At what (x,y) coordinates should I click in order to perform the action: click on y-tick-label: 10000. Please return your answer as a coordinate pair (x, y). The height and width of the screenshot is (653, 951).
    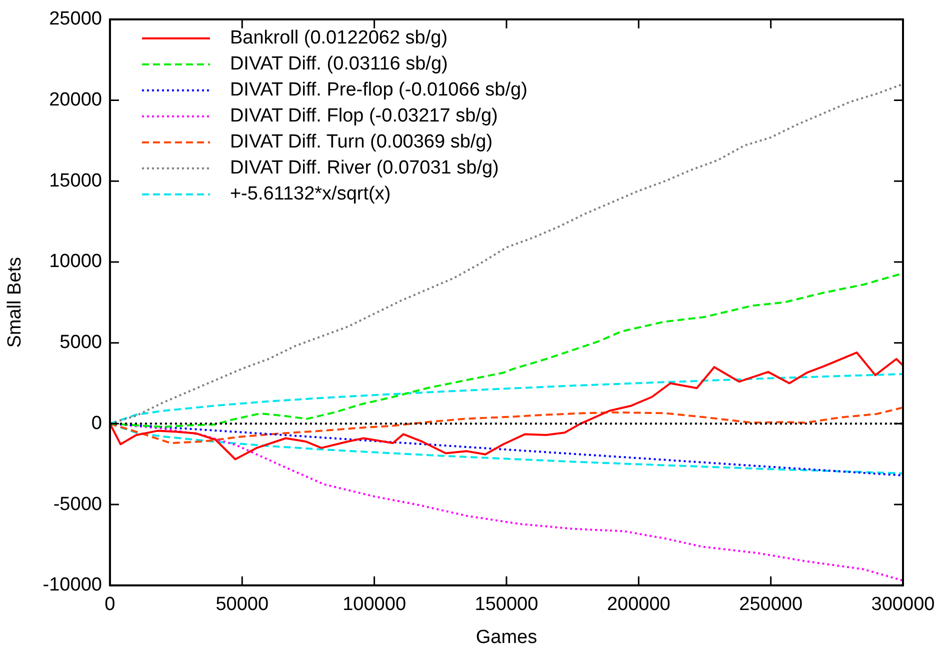
    Looking at the image, I should click on (75, 261).